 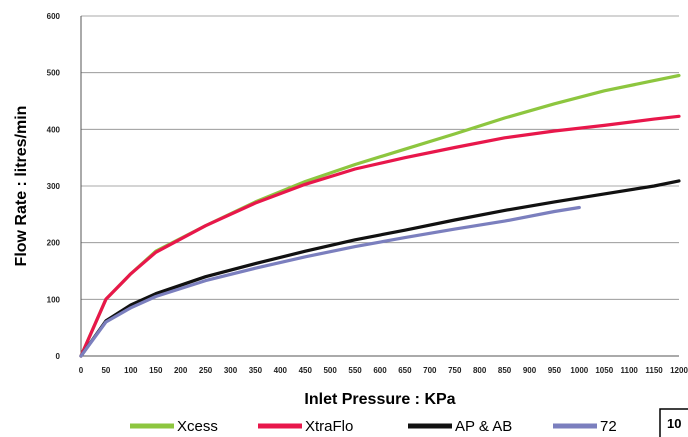 I want to click on x-tick-label: 100, so click(x=131, y=370).